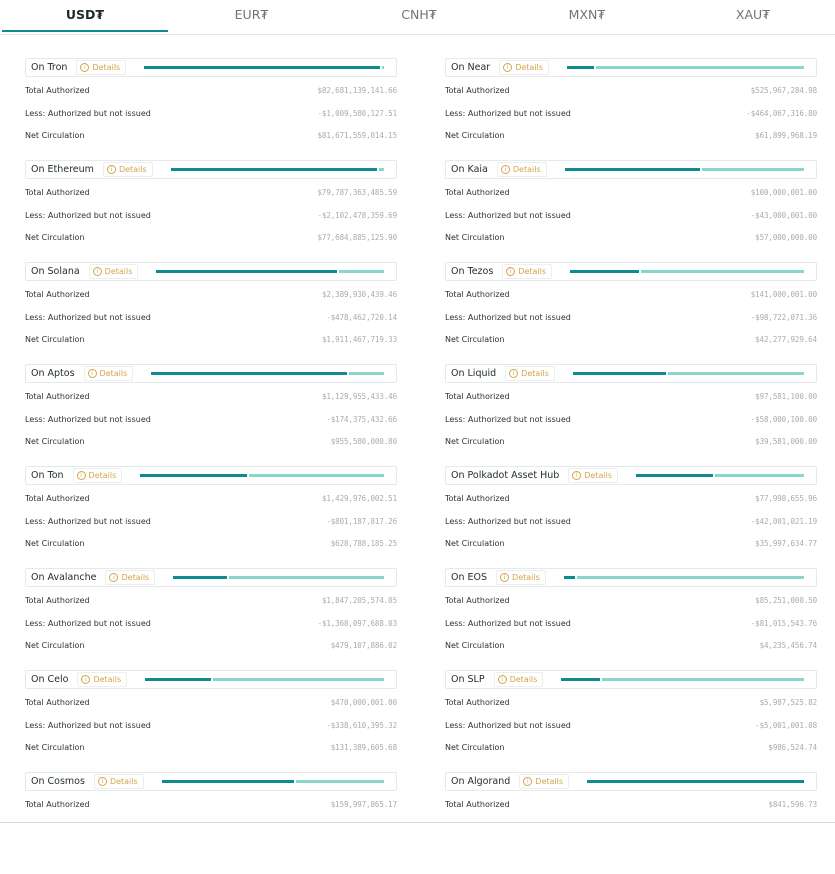  What do you see at coordinates (631, 443) in the screenshot?
I see `net-circulation-row: Net Circulation $39,581,000.00` at bounding box center [631, 443].